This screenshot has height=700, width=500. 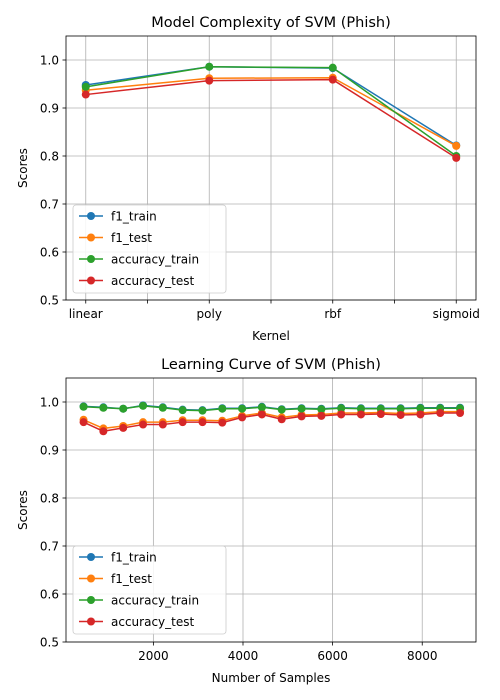 I want to click on x-axis-label: Number of Samples, so click(x=271, y=678).